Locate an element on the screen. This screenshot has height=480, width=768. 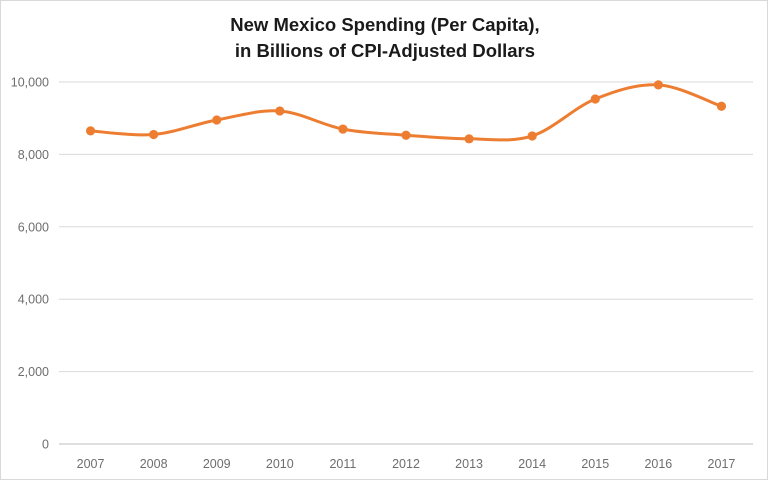
chart-title-line2: in Billions of CPI-Adjusted Dollars is located at coordinates (385, 50).